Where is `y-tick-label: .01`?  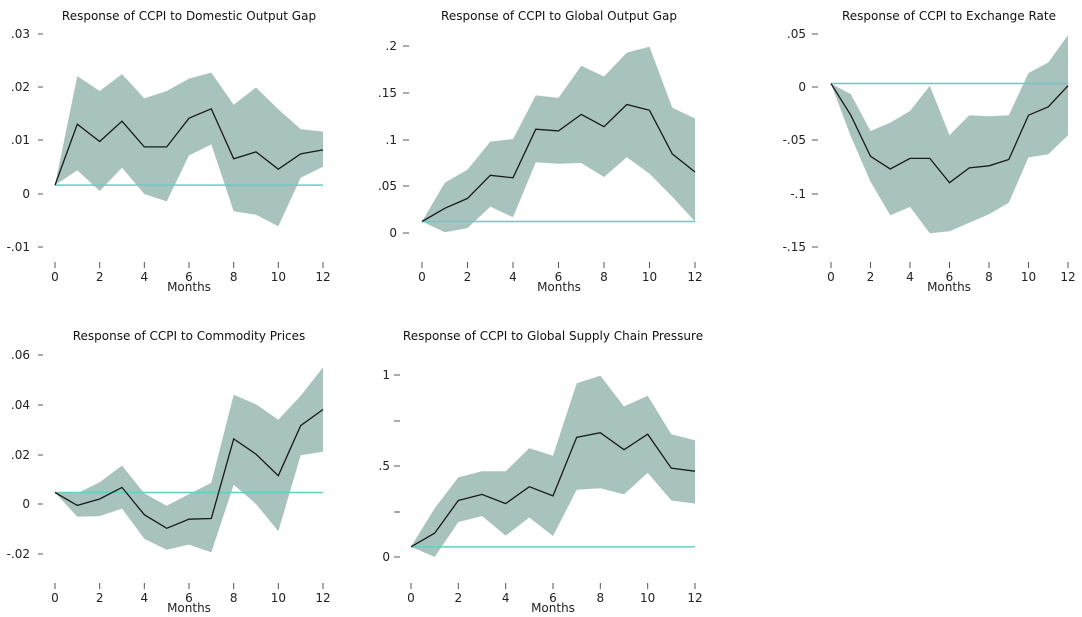 y-tick-label: .01 is located at coordinates (20, 140).